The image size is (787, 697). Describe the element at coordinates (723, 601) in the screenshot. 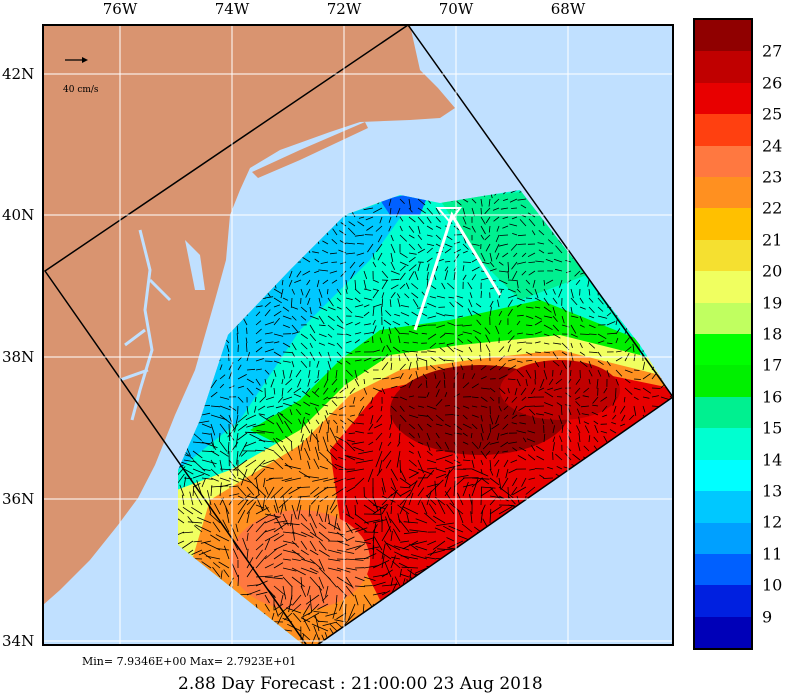

I see `colorbar-swatch` at that location.